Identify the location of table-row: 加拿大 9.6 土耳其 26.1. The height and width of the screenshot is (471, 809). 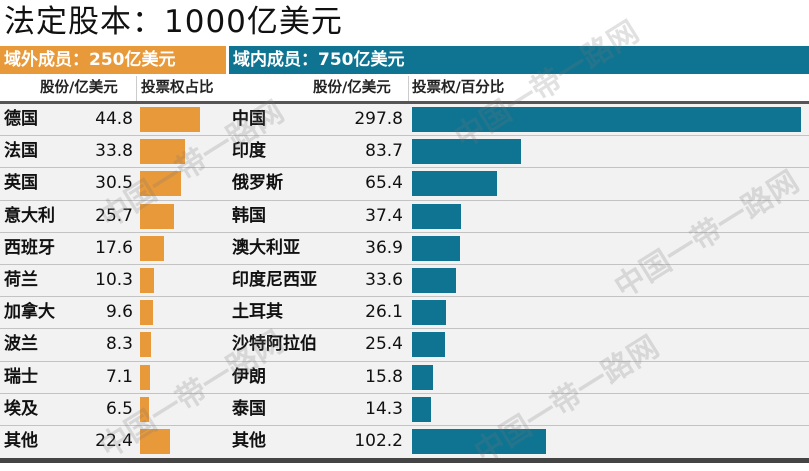
(404, 313).